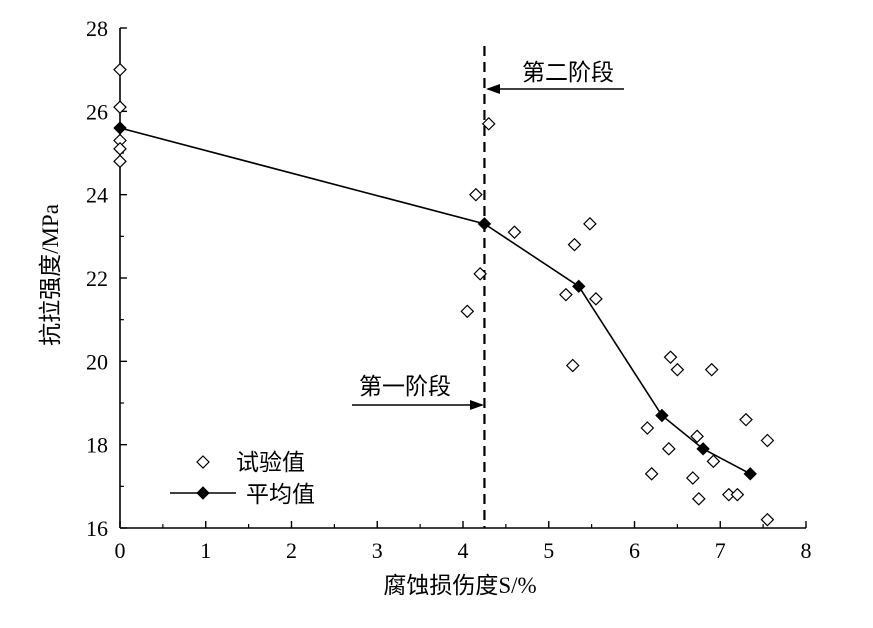 This screenshot has height=628, width=873. I want to click on x-tick-label: 7, so click(720, 550).